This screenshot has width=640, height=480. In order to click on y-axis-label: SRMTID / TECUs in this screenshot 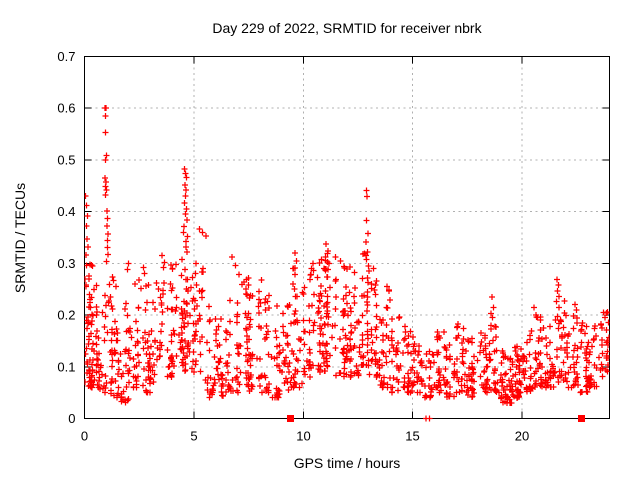, I will do `click(20, 237)`.